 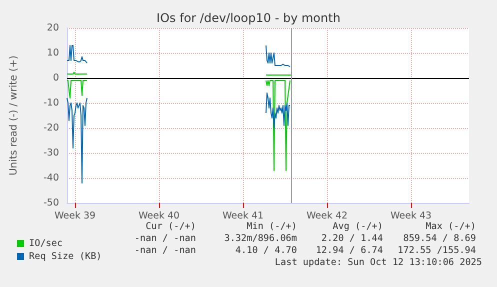 What do you see at coordinates (65, 256) in the screenshot?
I see `legend-label: Req Size (KB)` at bounding box center [65, 256].